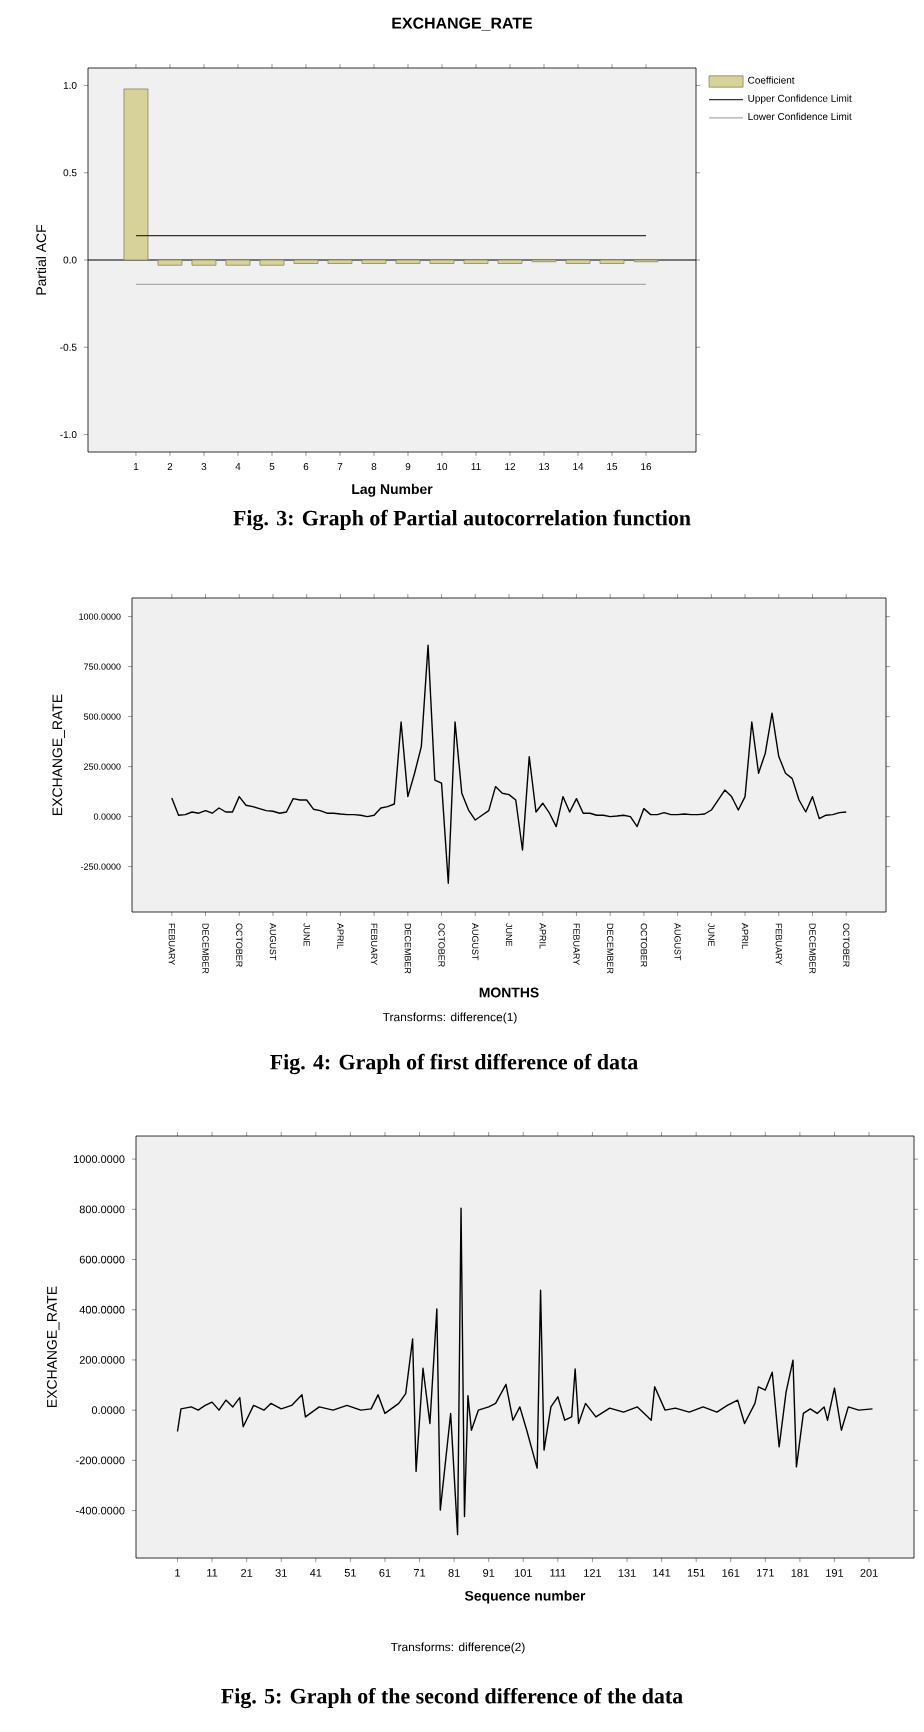 This screenshot has width=924, height=1732. What do you see at coordinates (454, 1064) in the screenshot?
I see `caption: Fig. 4: Graph of first difference of data` at bounding box center [454, 1064].